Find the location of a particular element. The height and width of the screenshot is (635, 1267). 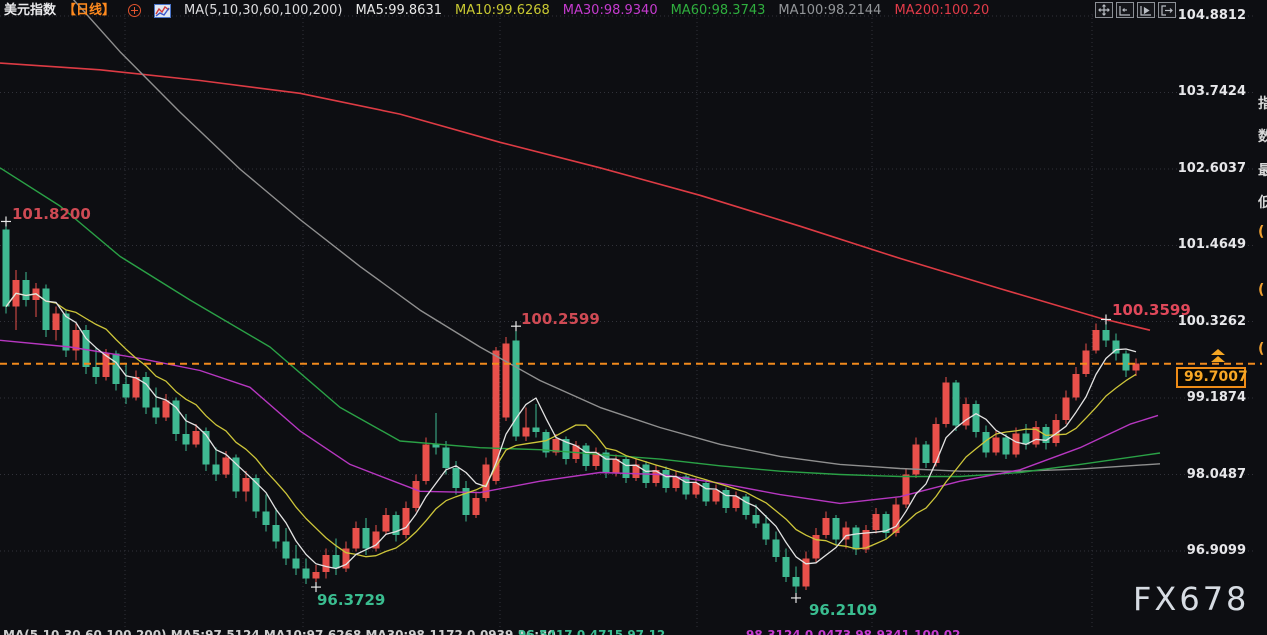

ma5-value: MA5:99.8631 is located at coordinates (398, 10).